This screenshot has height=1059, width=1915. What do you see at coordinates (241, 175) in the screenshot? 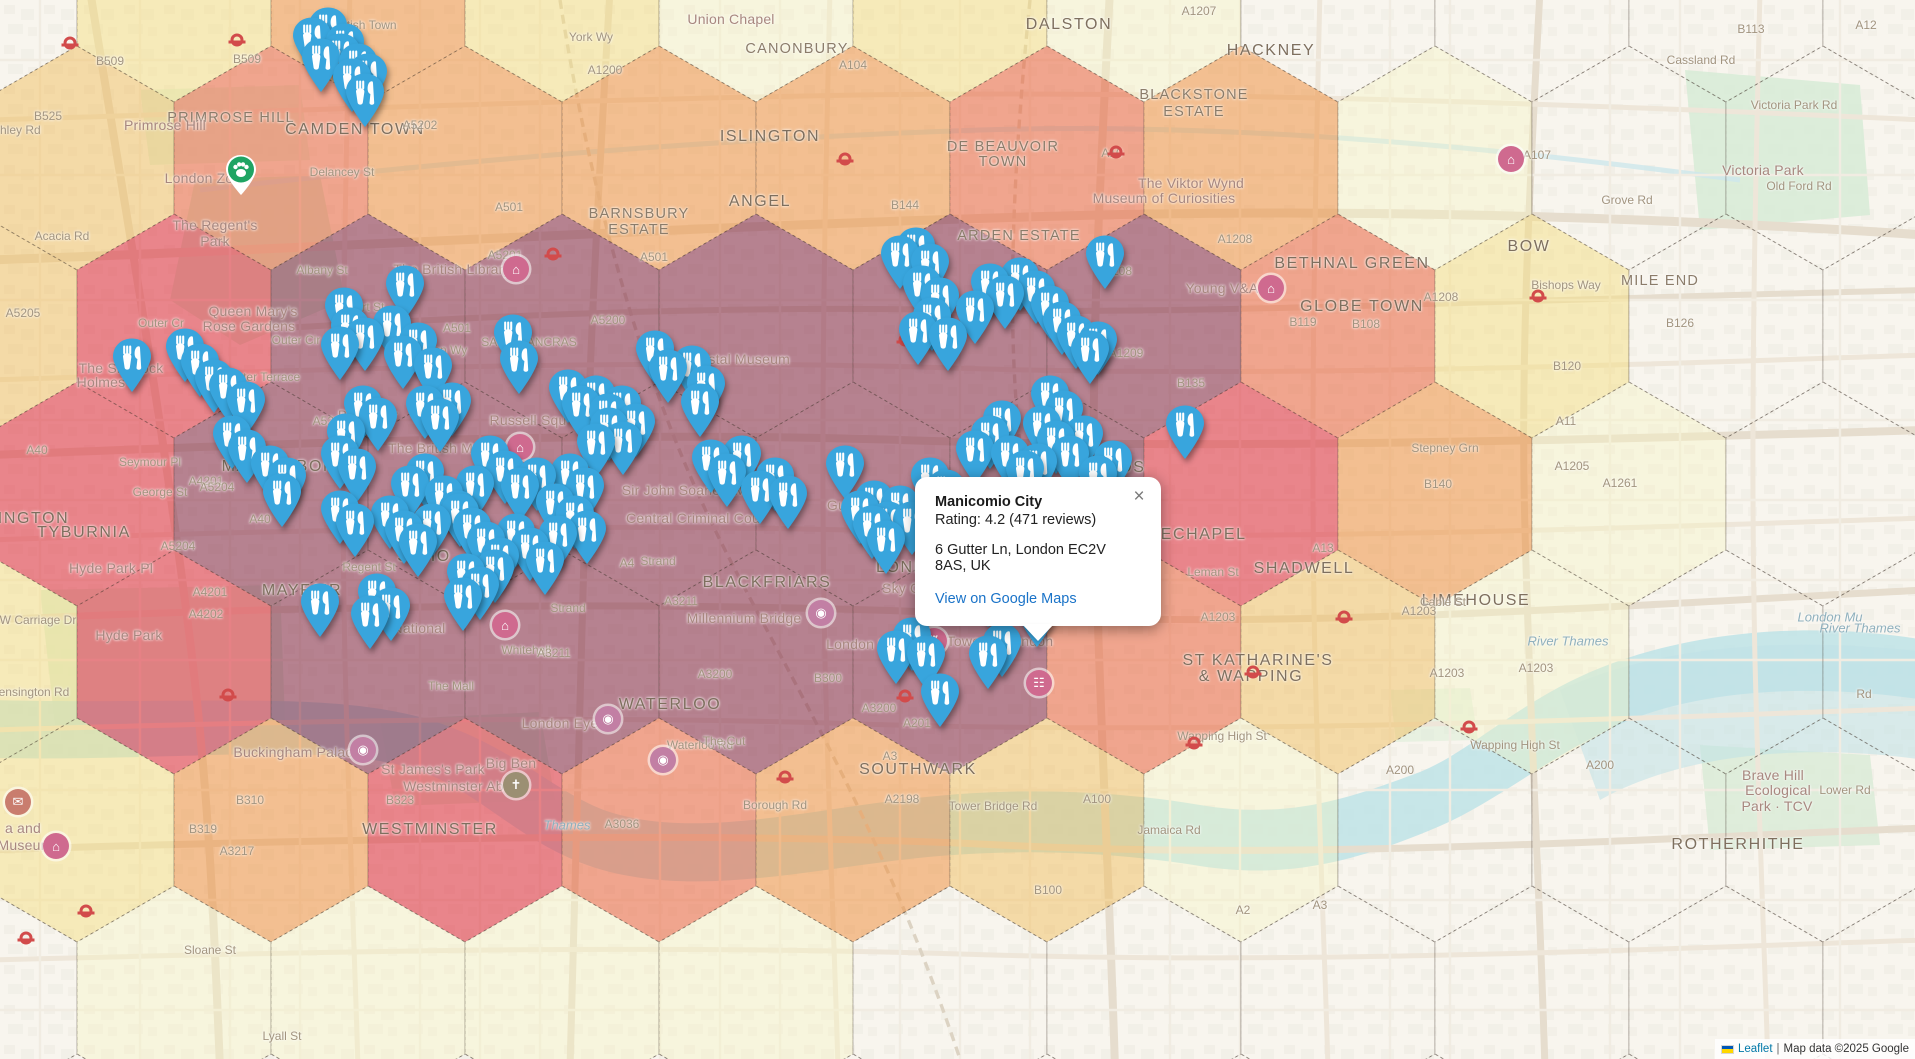
I see `london-zoo-poi-icon` at bounding box center [241, 175].